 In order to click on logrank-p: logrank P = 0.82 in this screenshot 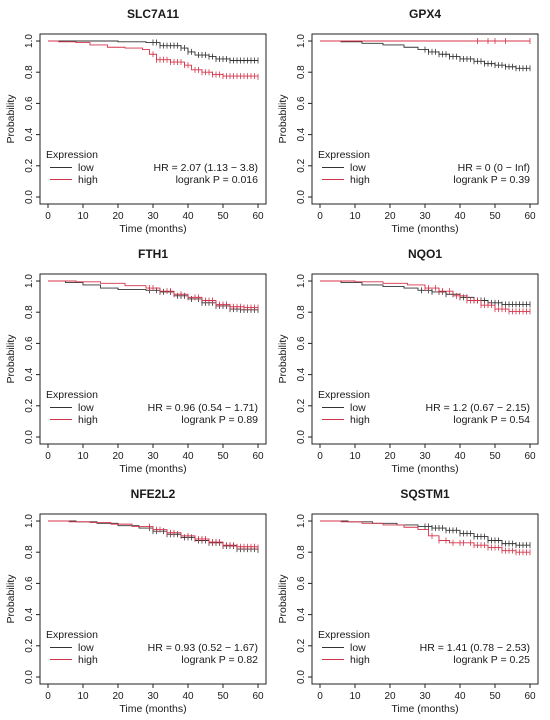, I will do `click(219, 660)`.